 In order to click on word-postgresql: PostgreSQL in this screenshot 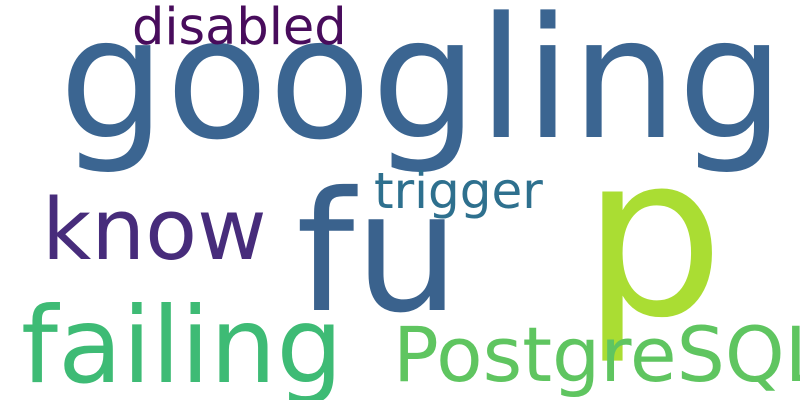, I will do `click(596, 354)`.